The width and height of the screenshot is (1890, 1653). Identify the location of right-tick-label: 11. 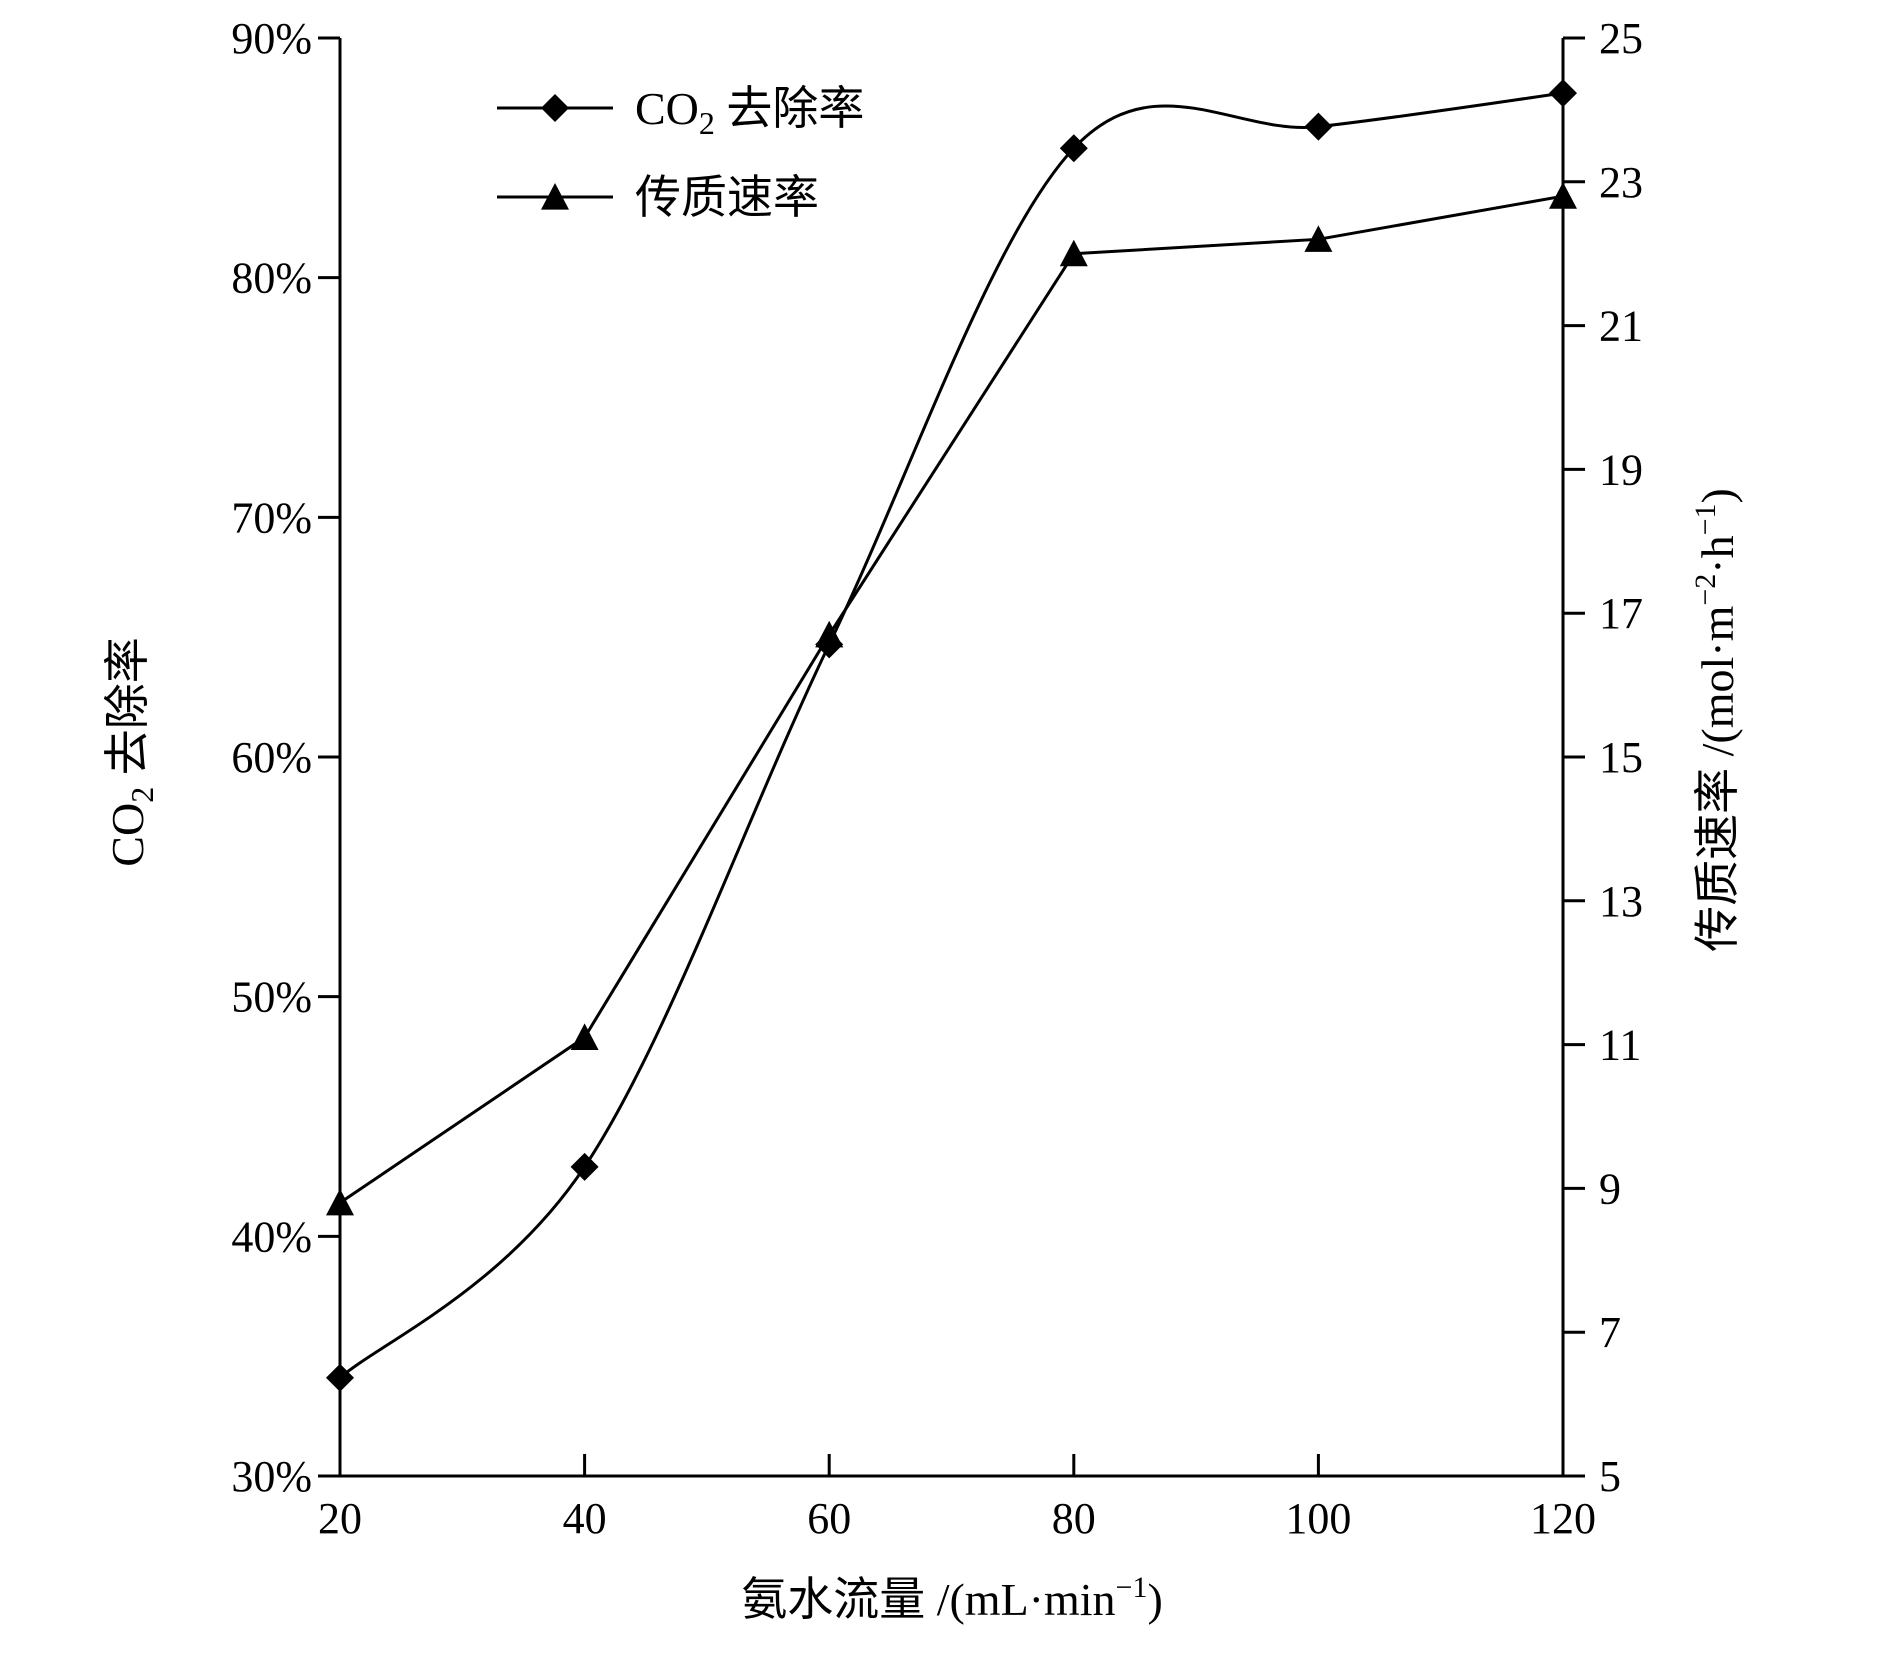
(1620, 1045).